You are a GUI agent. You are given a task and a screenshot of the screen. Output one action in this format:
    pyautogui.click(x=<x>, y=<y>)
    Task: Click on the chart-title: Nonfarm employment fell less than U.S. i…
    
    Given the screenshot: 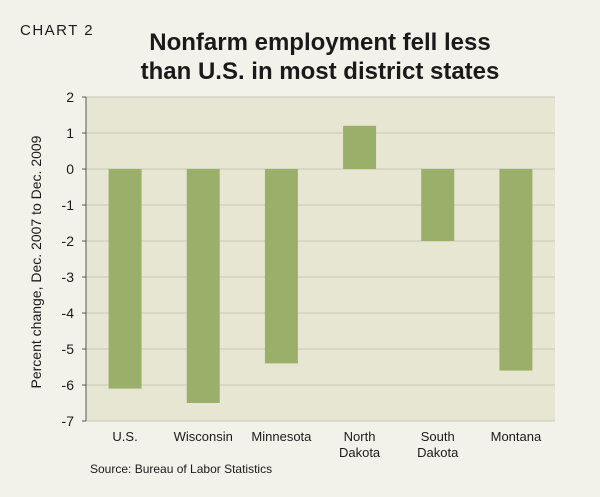 What is the action you would take?
    pyautogui.click(x=320, y=57)
    